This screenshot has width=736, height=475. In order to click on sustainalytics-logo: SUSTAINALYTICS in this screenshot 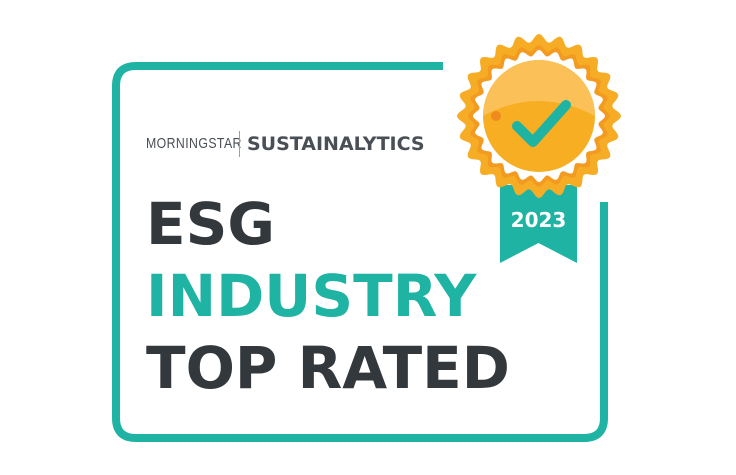, I will do `click(336, 144)`.